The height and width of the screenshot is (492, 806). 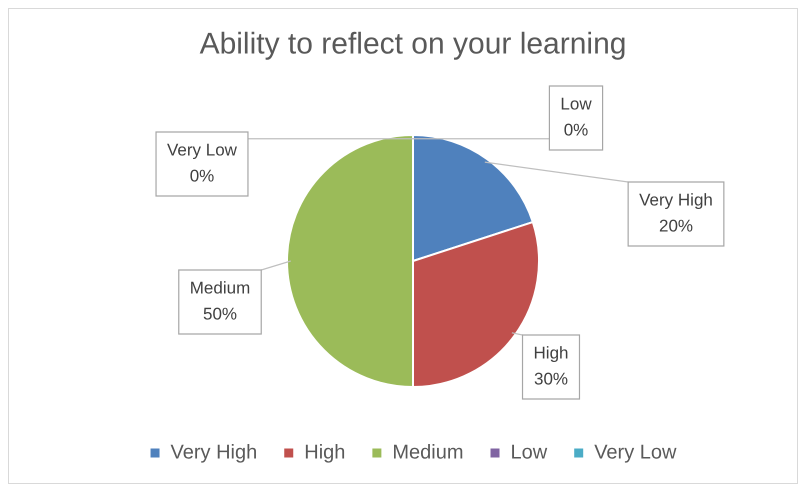 I want to click on legend-label: Very High, so click(x=214, y=453).